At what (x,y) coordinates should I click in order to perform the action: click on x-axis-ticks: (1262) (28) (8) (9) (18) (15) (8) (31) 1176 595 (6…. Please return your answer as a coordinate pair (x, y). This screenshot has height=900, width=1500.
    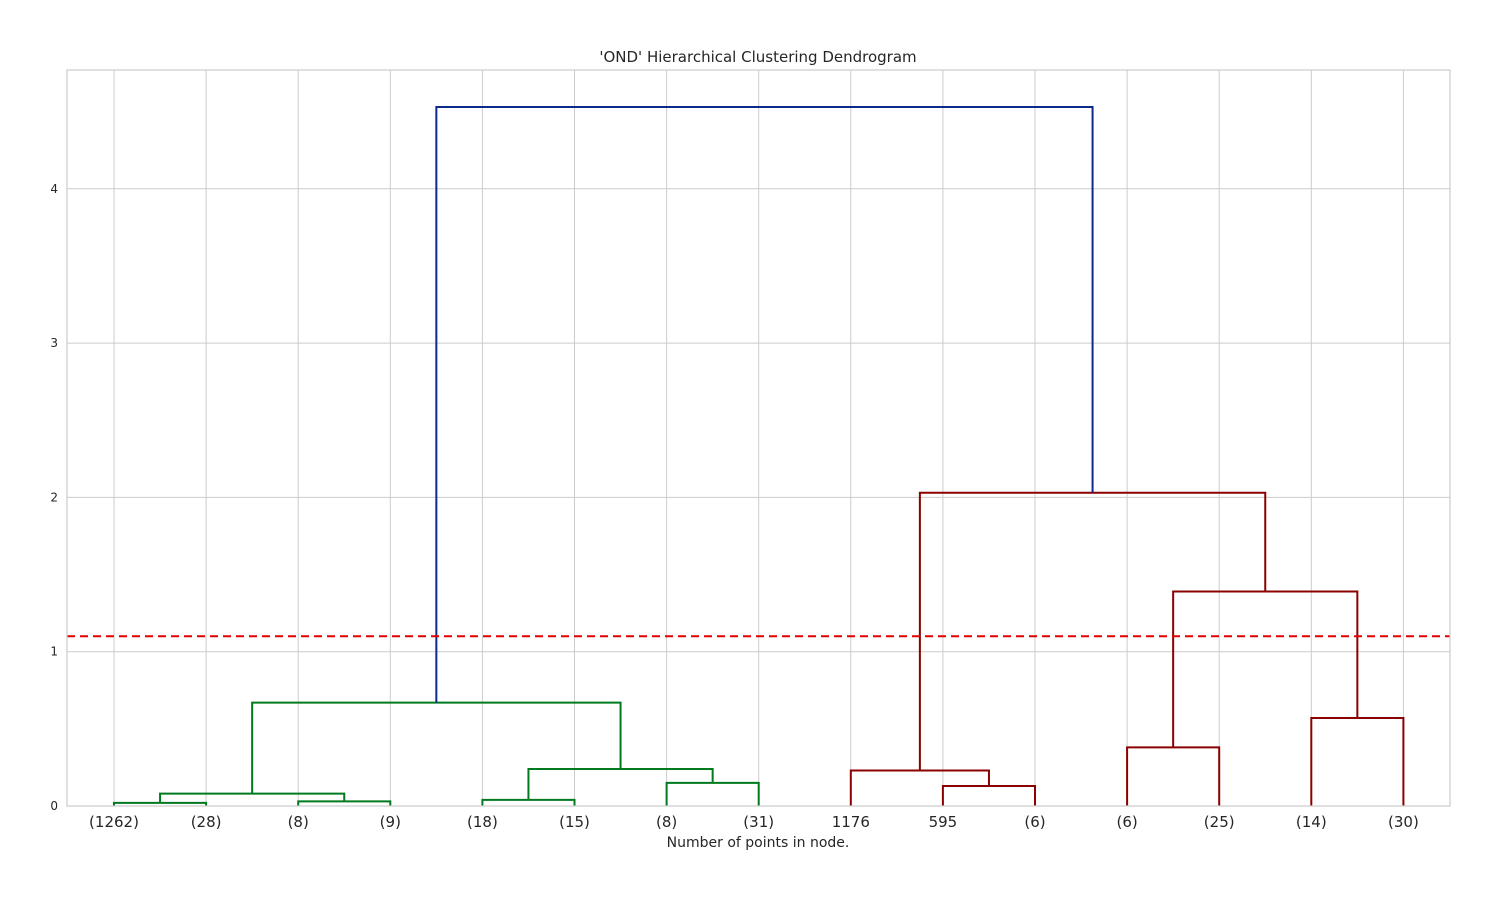
    Looking at the image, I should click on (754, 822).